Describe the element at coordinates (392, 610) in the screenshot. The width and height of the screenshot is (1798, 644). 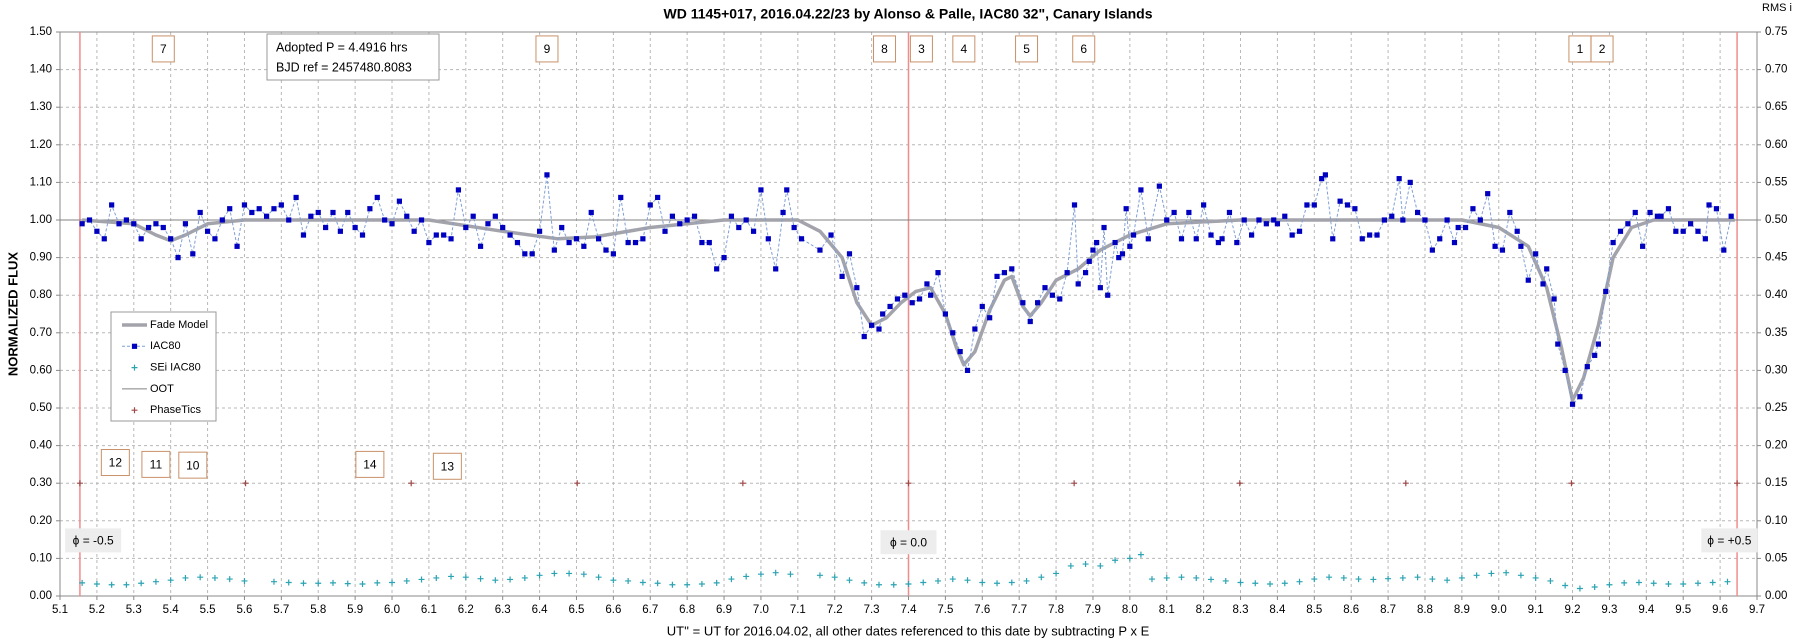
I see `x-tick-label: 6.0` at that location.